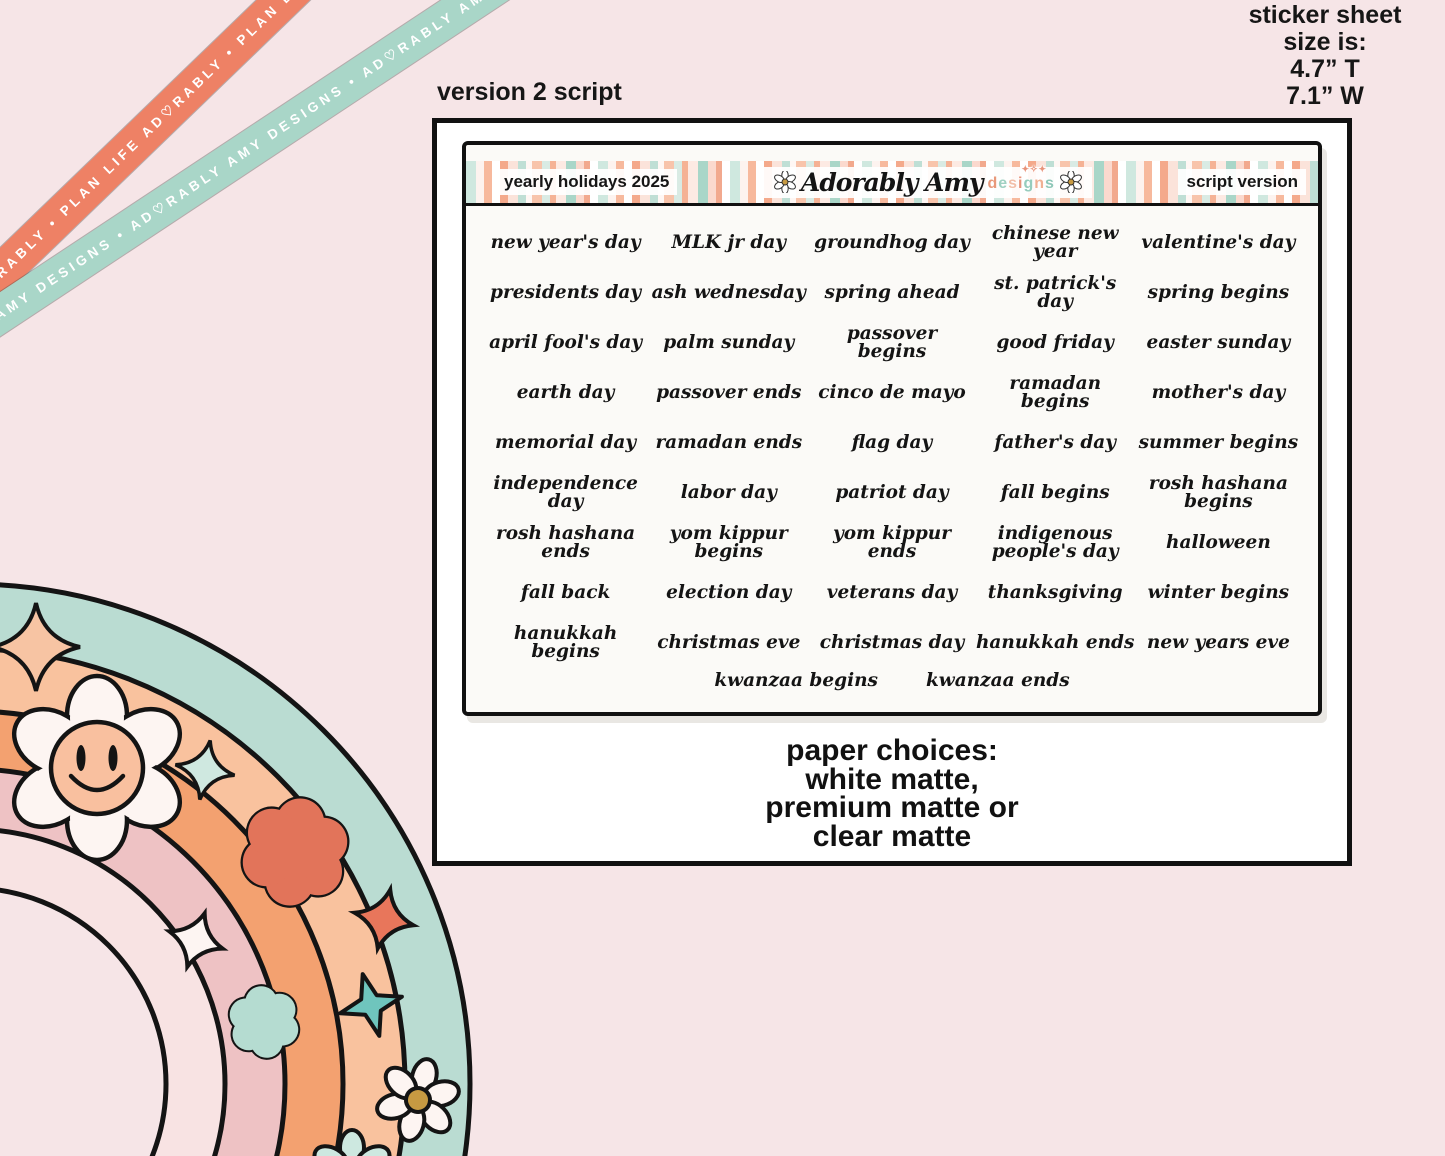  Describe the element at coordinates (371, 1005) in the screenshot. I see `teal-star-icon` at that location.